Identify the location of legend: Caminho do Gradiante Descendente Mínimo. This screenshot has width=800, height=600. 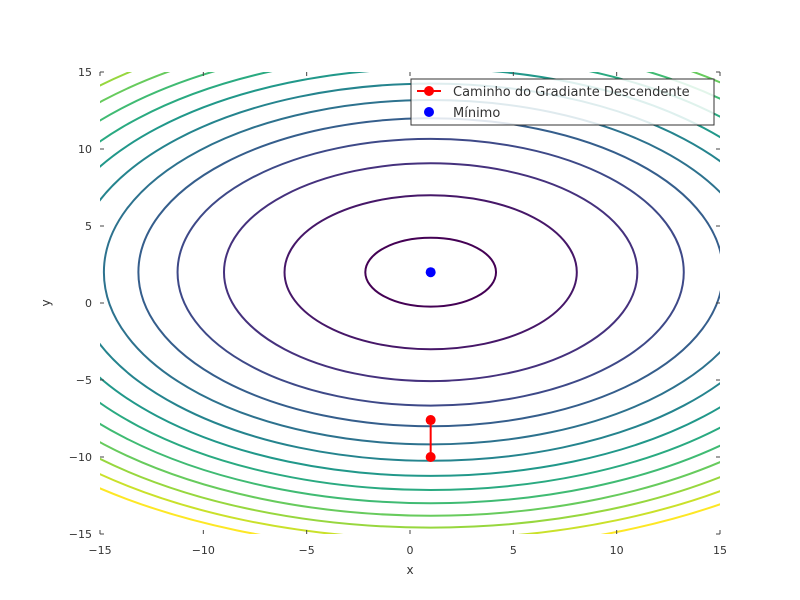
(562, 102).